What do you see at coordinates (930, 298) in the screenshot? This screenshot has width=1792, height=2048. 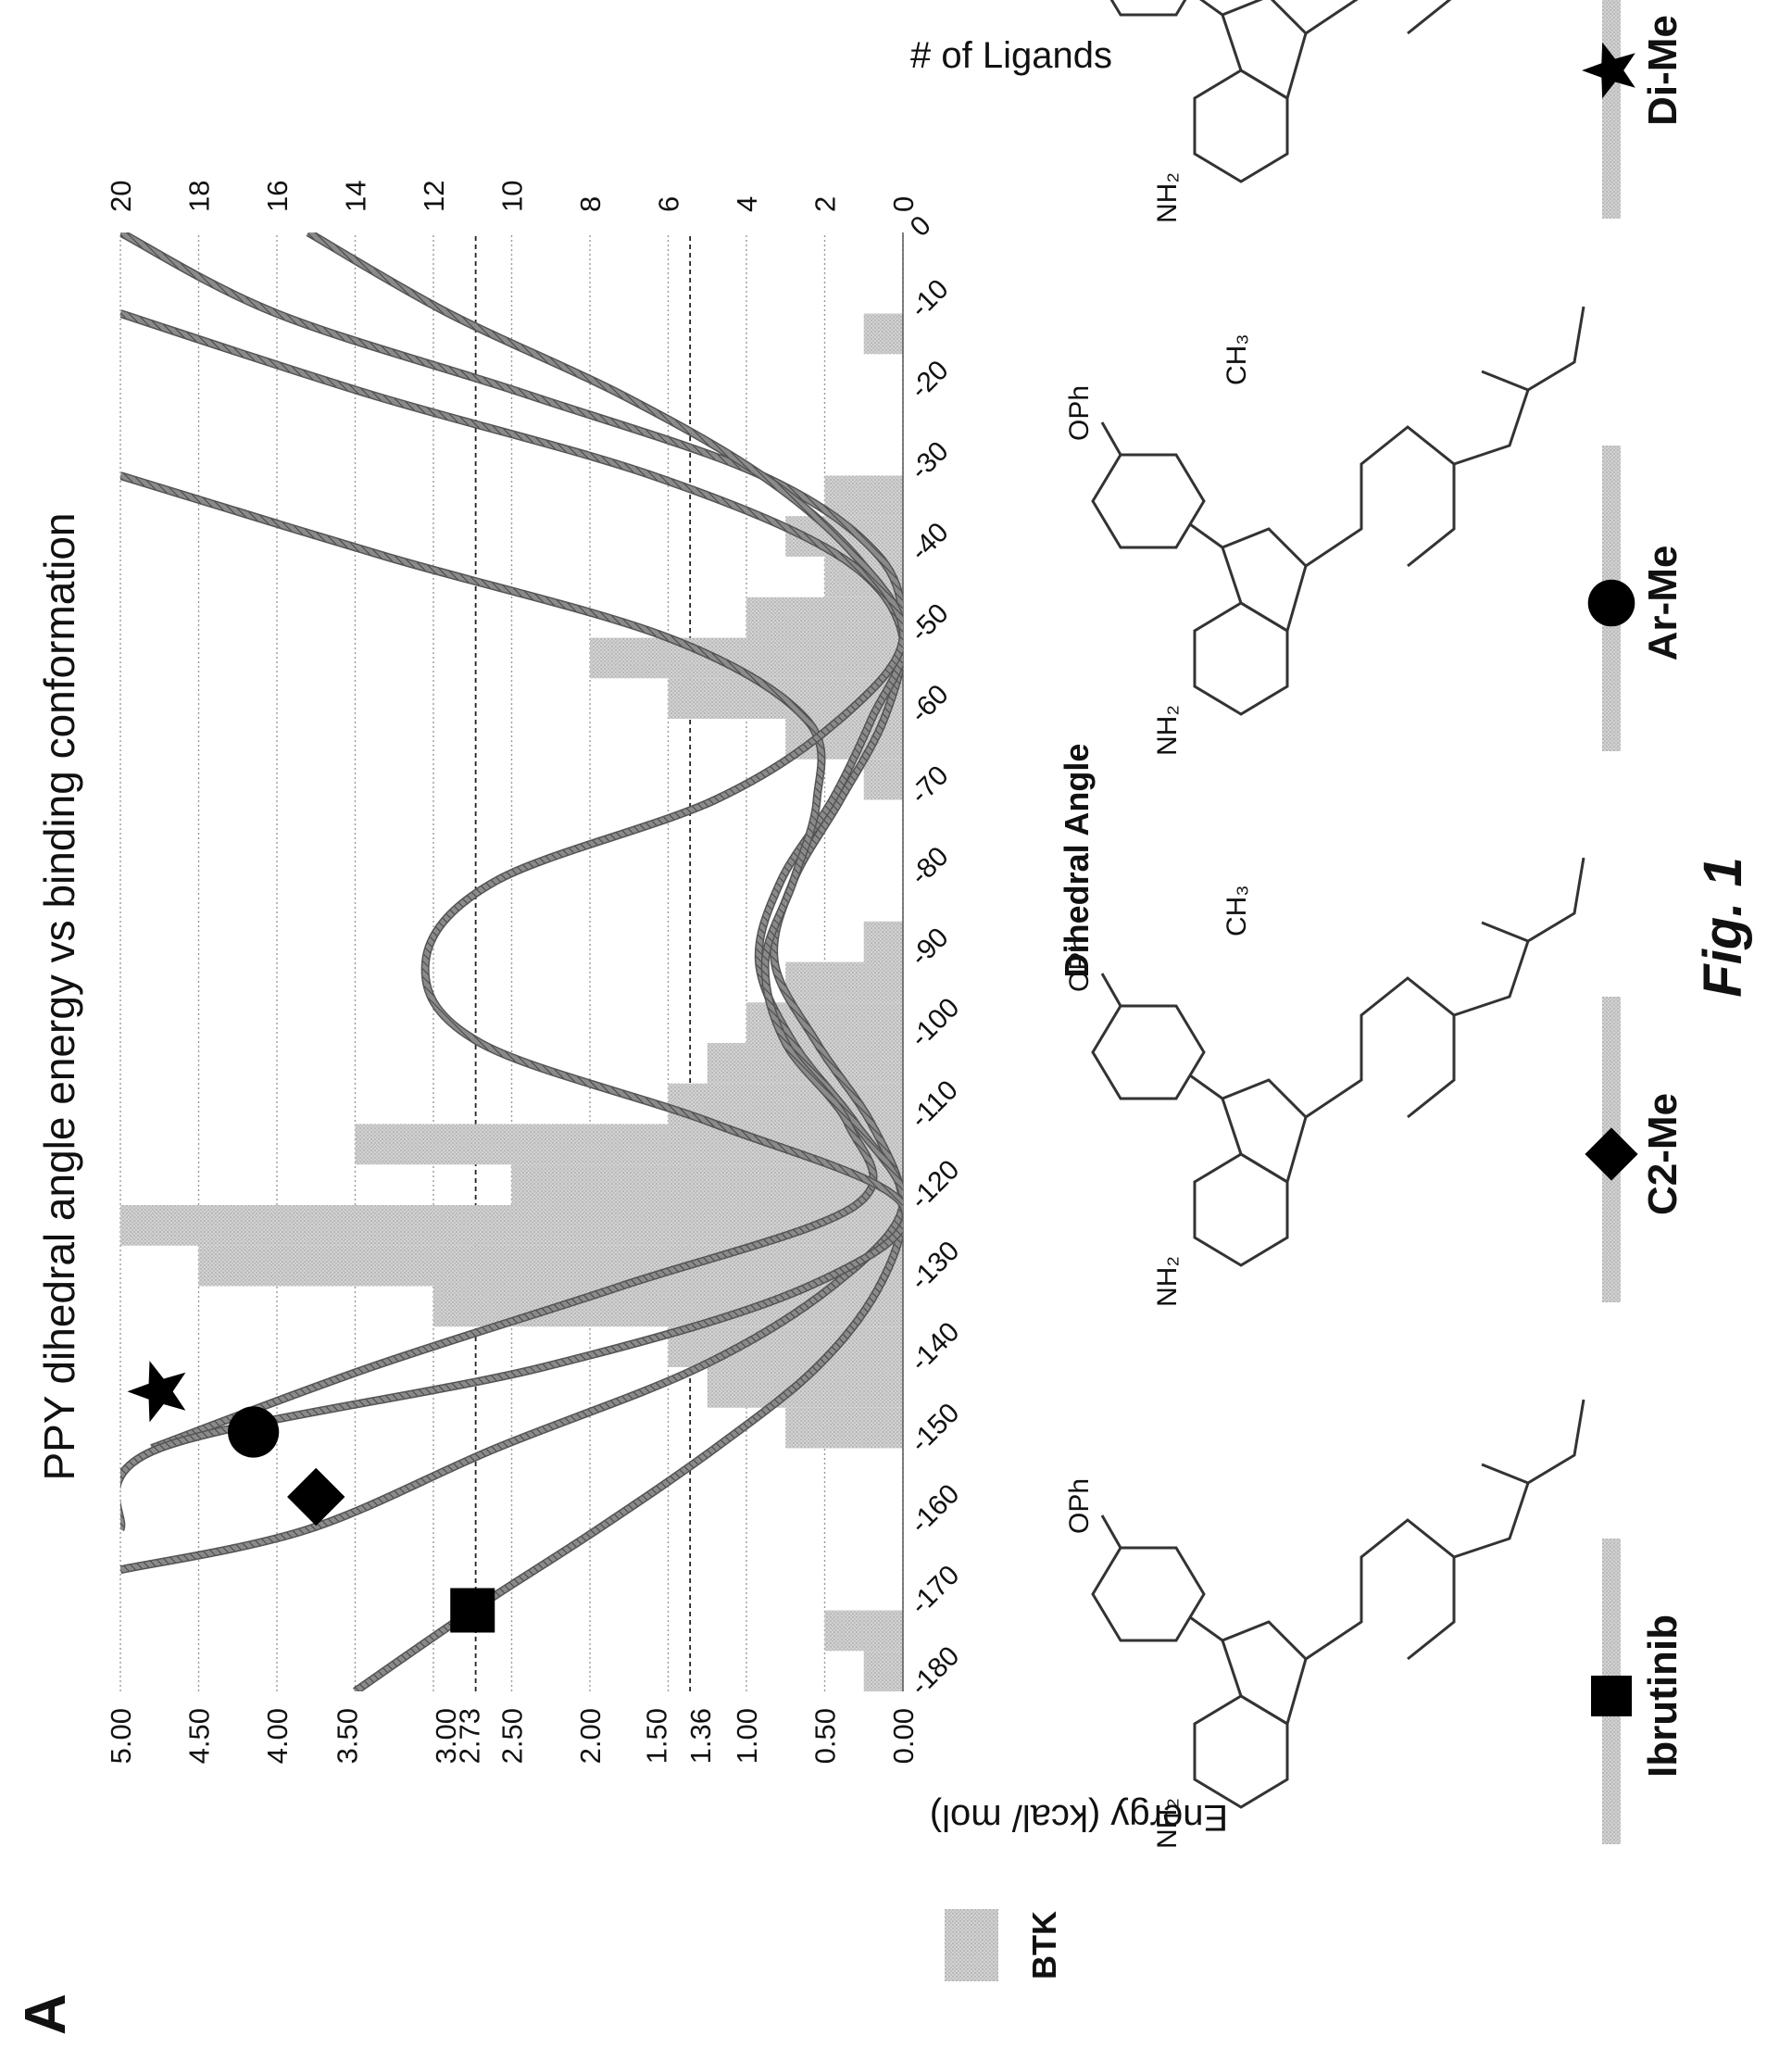 I see `x-tick-label: -10` at bounding box center [930, 298].